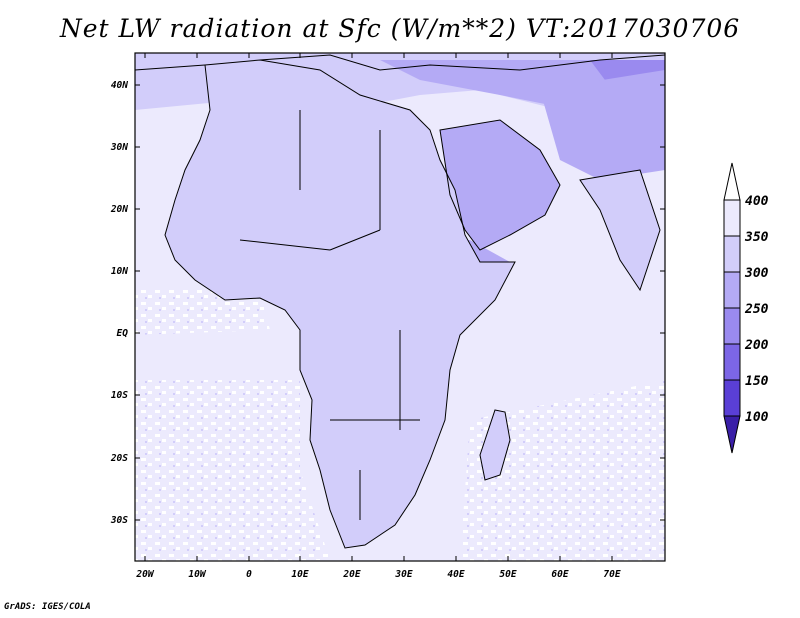 The width and height of the screenshot is (800, 618). Describe the element at coordinates (562, 470) in the screenshot. I see `cloud-field-indian-ocean` at that location.